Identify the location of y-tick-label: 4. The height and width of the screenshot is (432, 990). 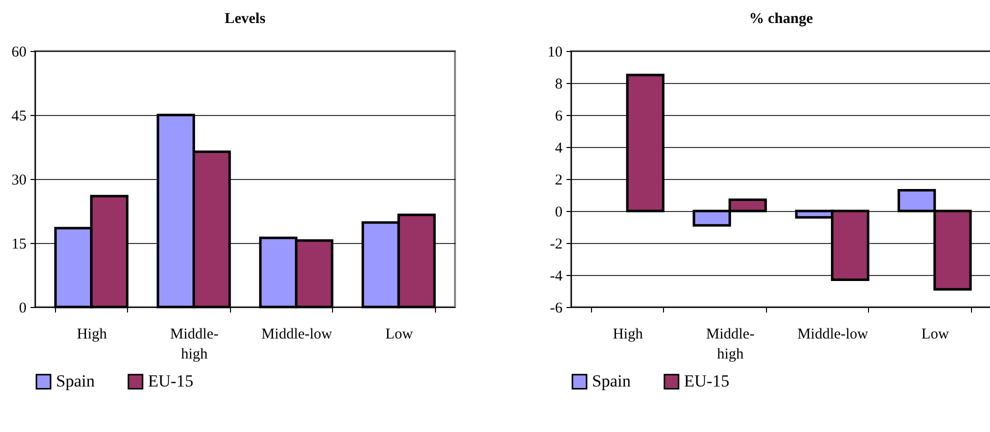
(559, 148).